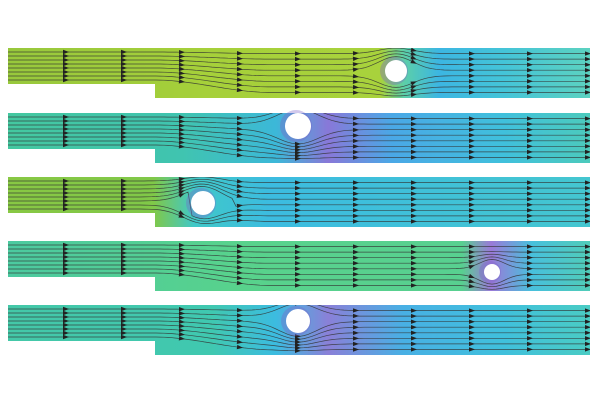 Image resolution: width=600 pixels, height=400 pixels. I want to click on streamline, so click(298, 308).